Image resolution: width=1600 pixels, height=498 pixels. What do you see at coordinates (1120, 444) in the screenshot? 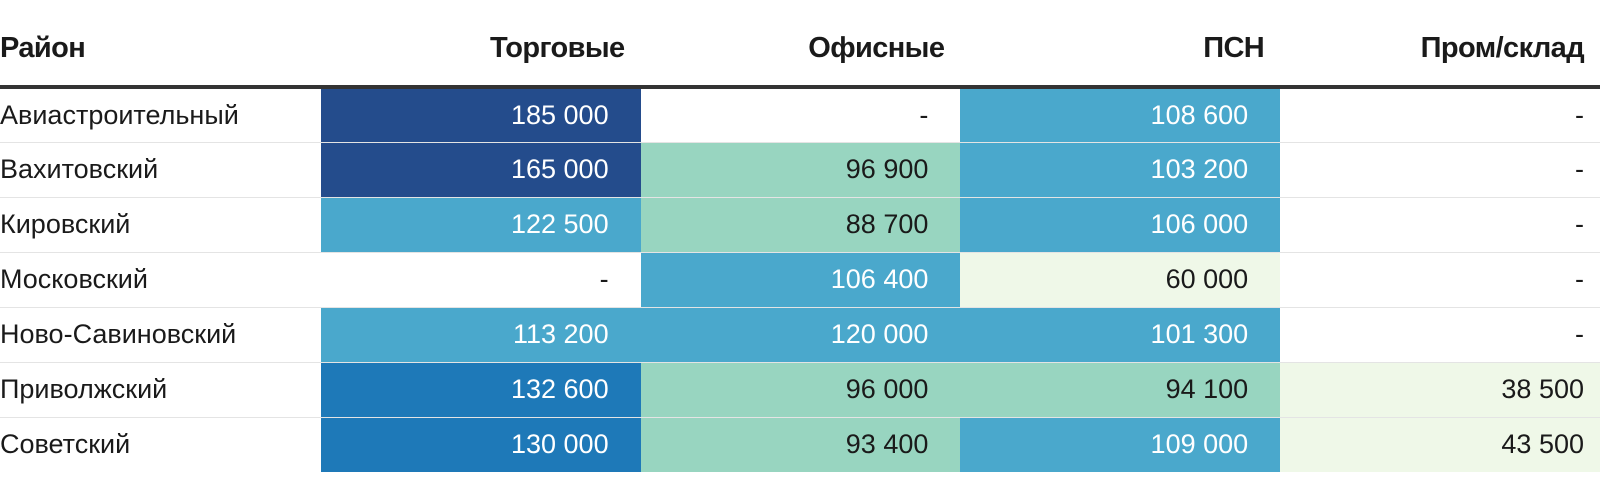
I see `value-cell: 109 000` at bounding box center [1120, 444].